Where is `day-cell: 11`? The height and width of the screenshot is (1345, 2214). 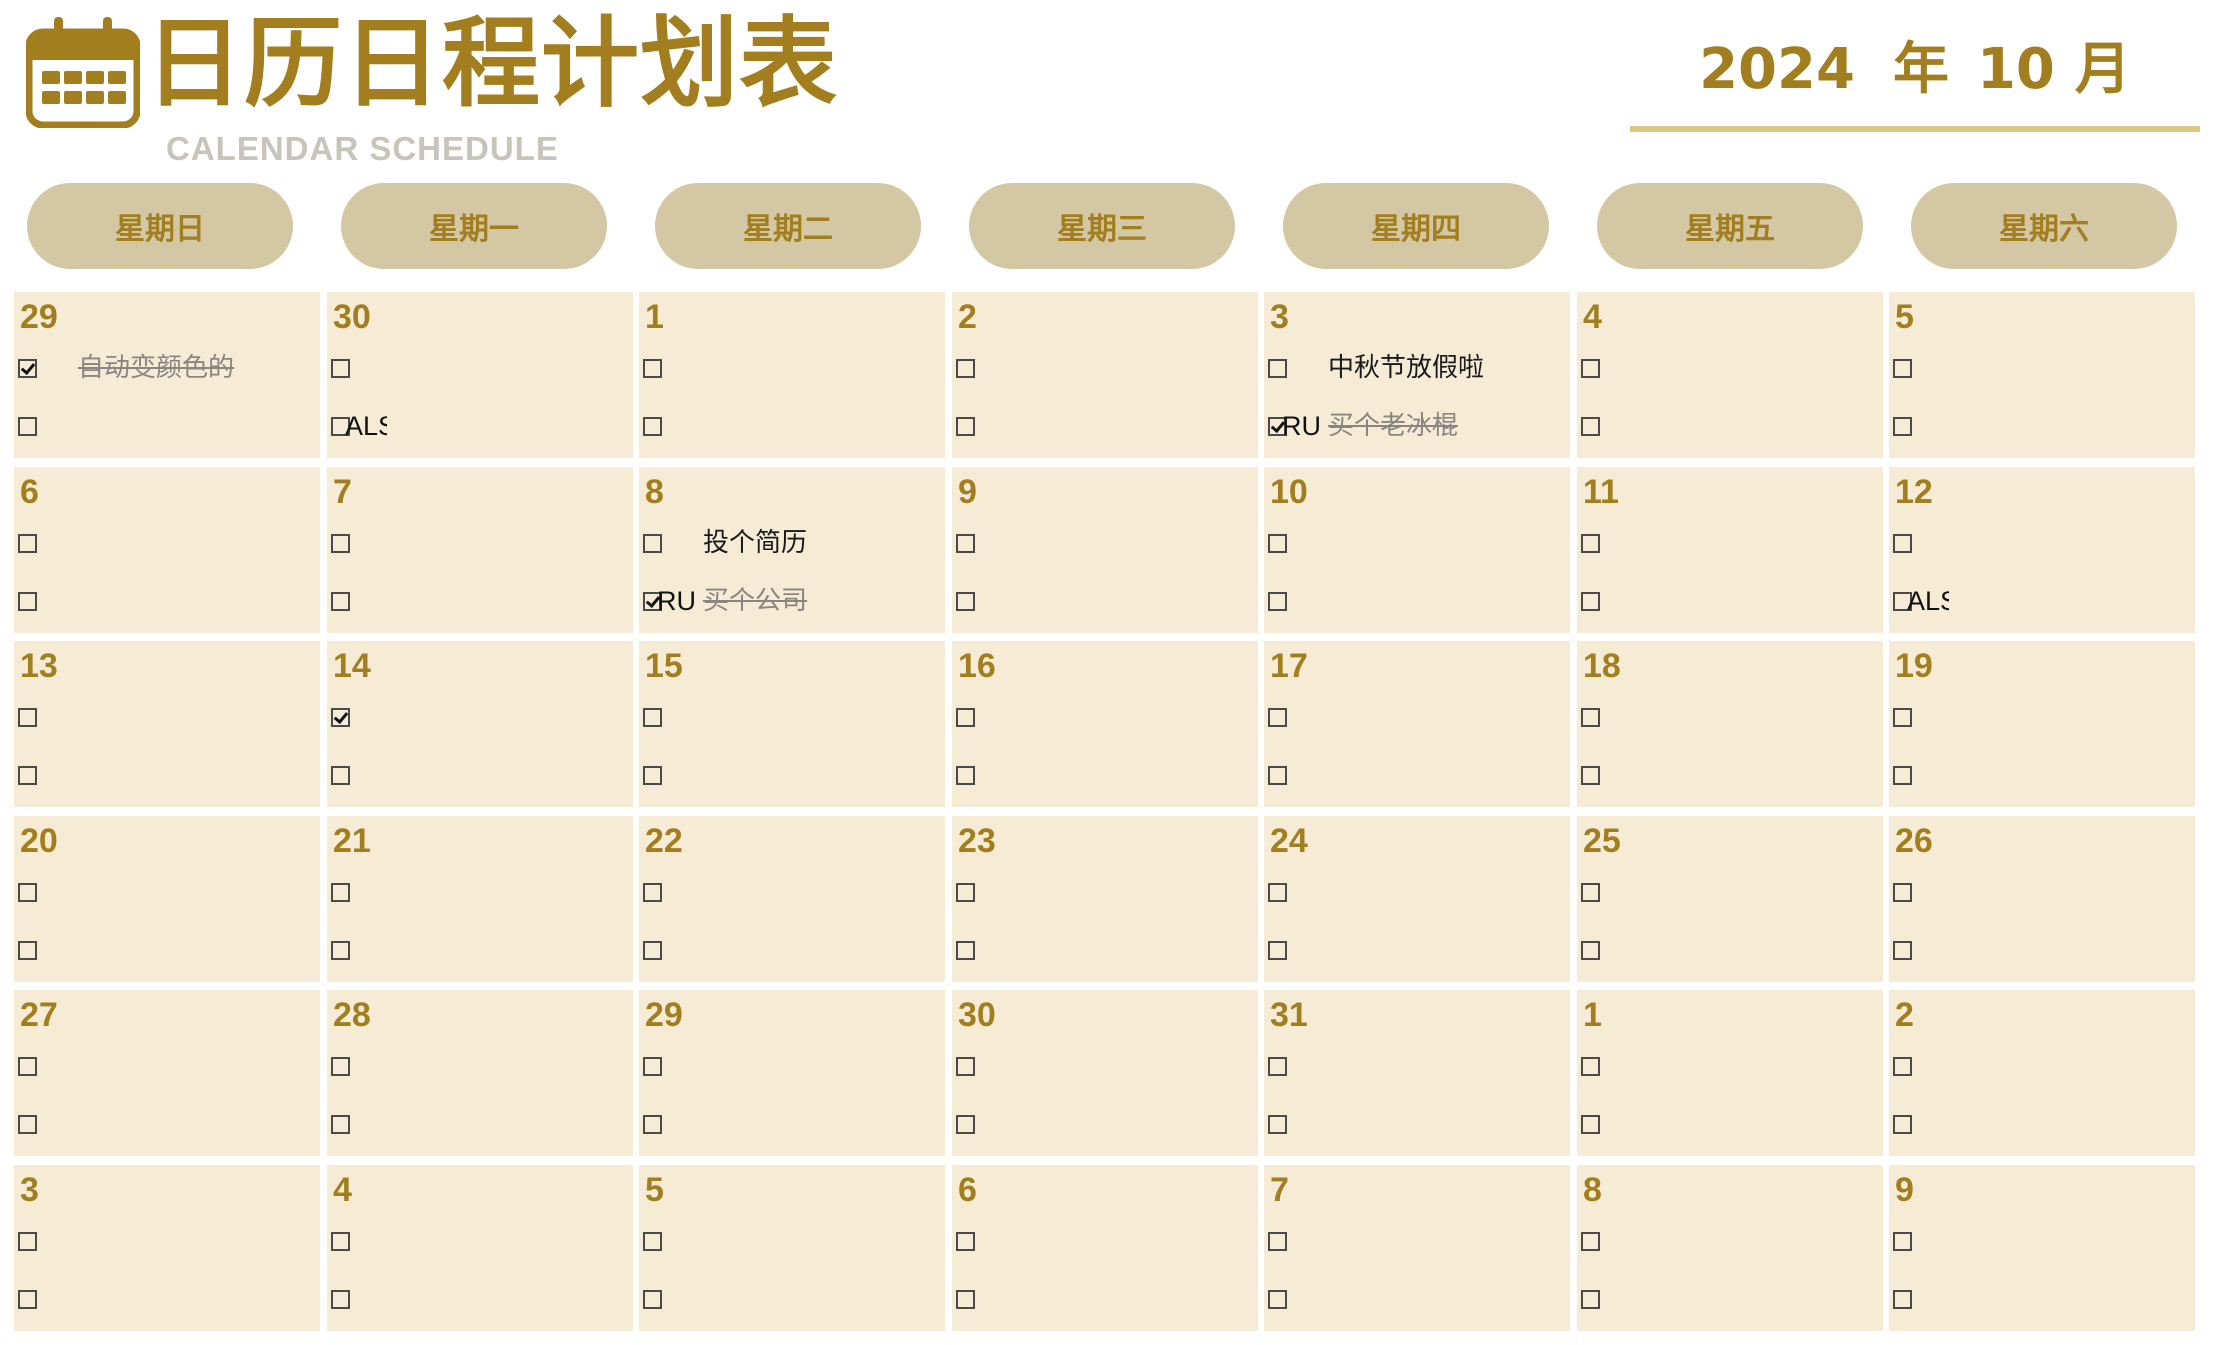 day-cell: 11 is located at coordinates (1730, 550).